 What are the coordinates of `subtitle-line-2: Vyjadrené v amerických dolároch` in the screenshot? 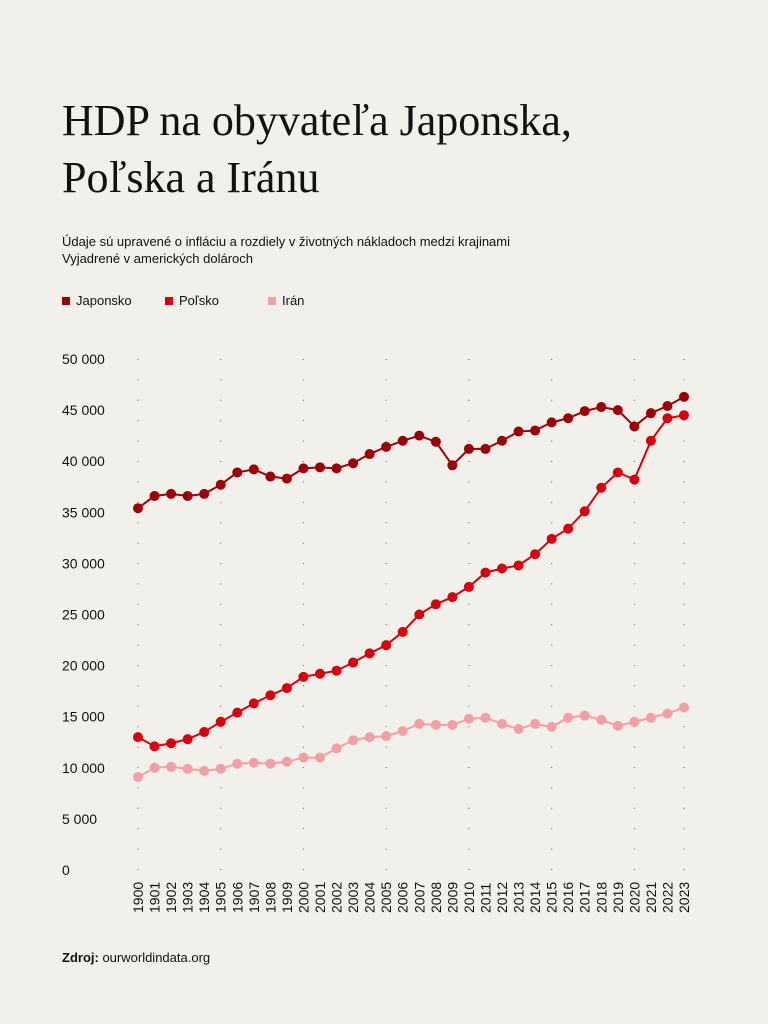 It's located at (157, 258).